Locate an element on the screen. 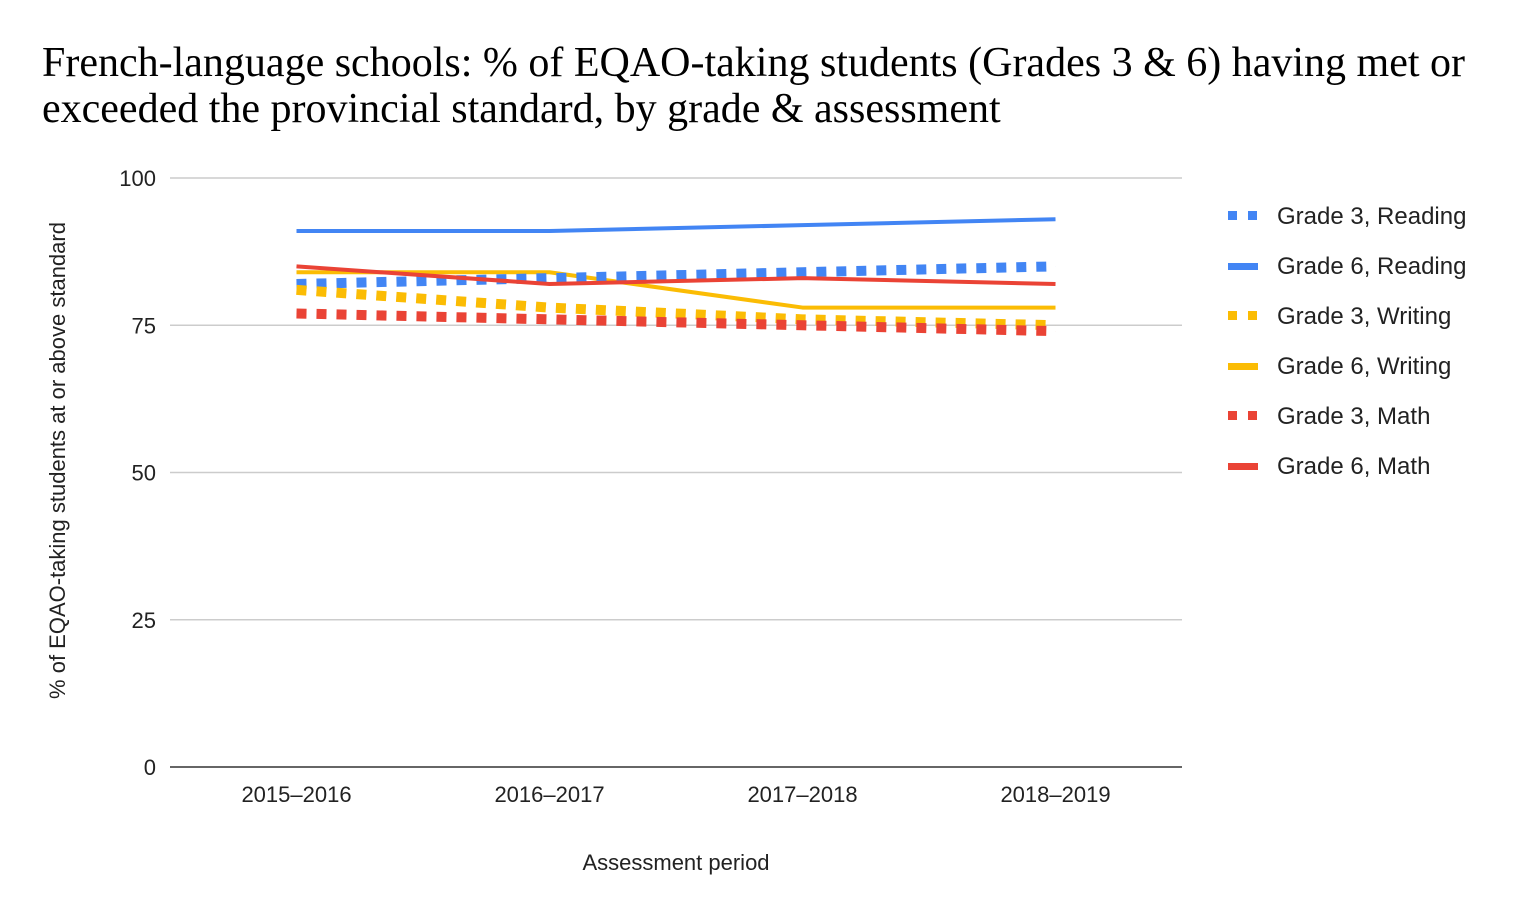  legend-item: Grade 6, Reading is located at coordinates (1347, 266).